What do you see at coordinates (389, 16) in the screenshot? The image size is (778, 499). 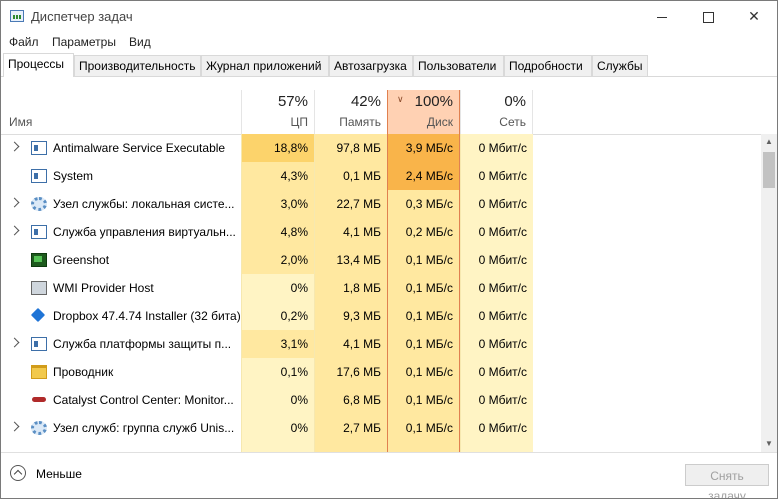 I see `title-bar: Диспетчер задач ✕` at bounding box center [389, 16].